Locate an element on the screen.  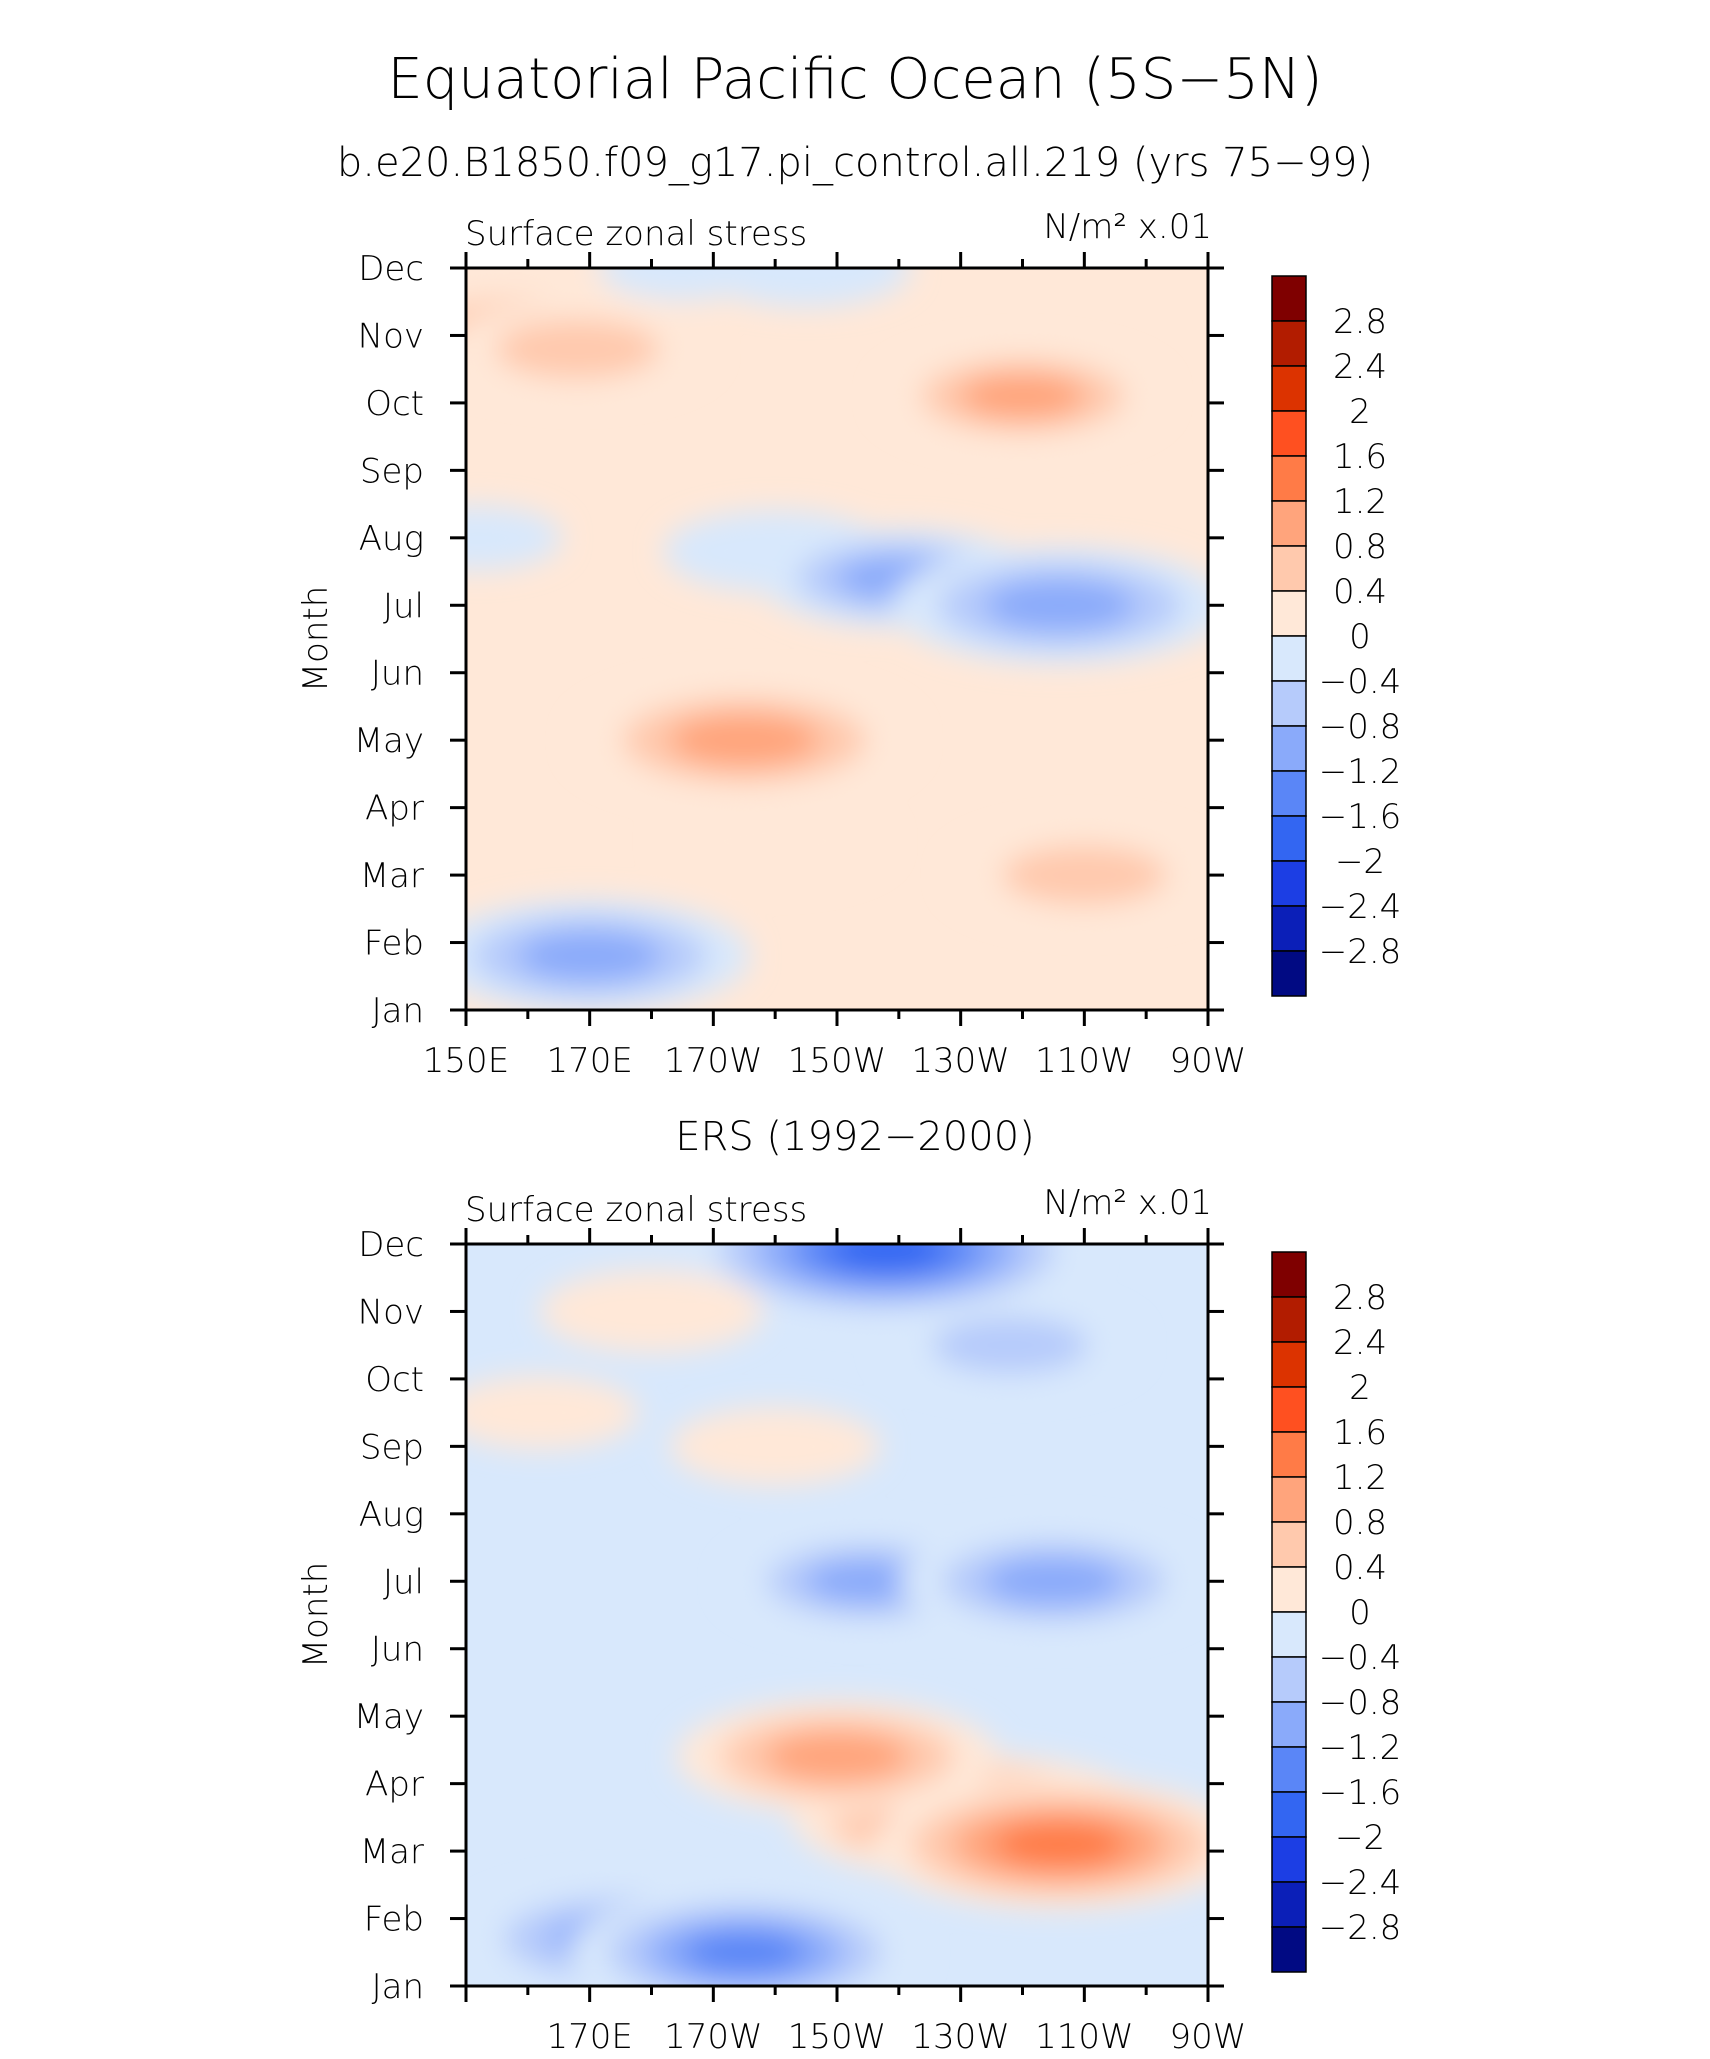
y-tick-label: Apr is located at coordinates (394, 809).